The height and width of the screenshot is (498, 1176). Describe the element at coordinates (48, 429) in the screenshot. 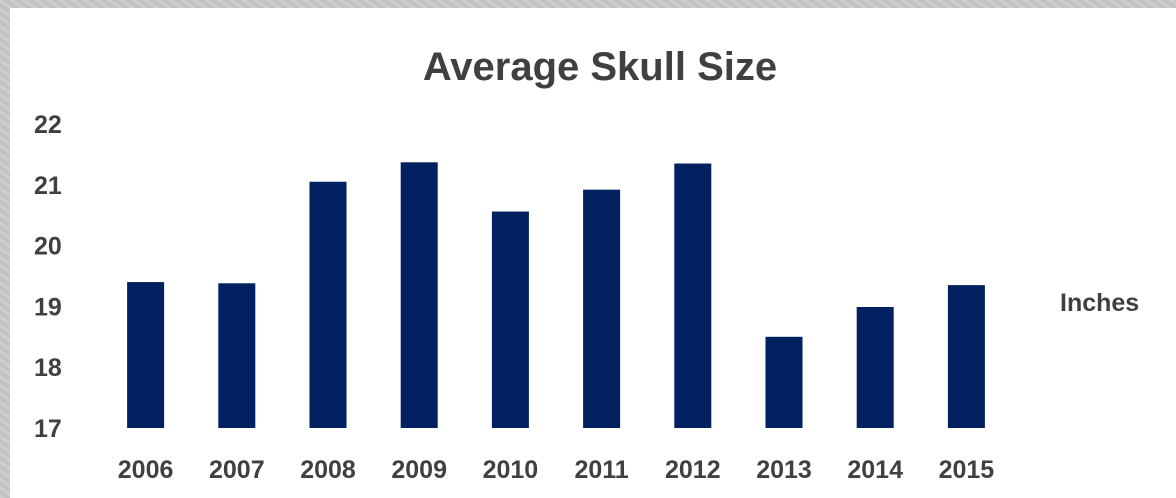

I see `y-tick-label: 17` at that location.